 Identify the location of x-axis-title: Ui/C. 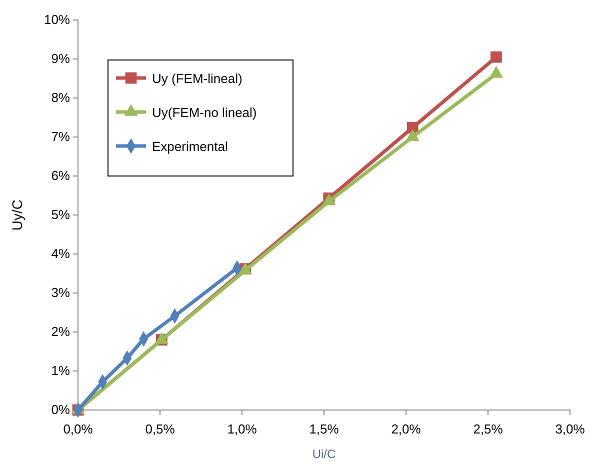
(324, 454).